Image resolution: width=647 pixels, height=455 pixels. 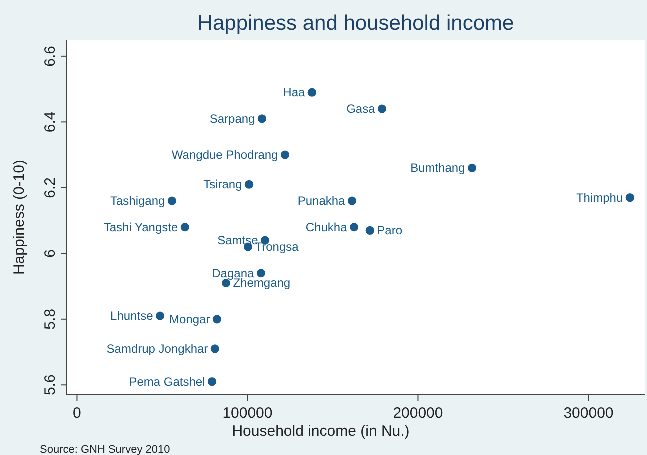 What do you see at coordinates (50, 385) in the screenshot?
I see `y-tick-label: 5.6` at bounding box center [50, 385].